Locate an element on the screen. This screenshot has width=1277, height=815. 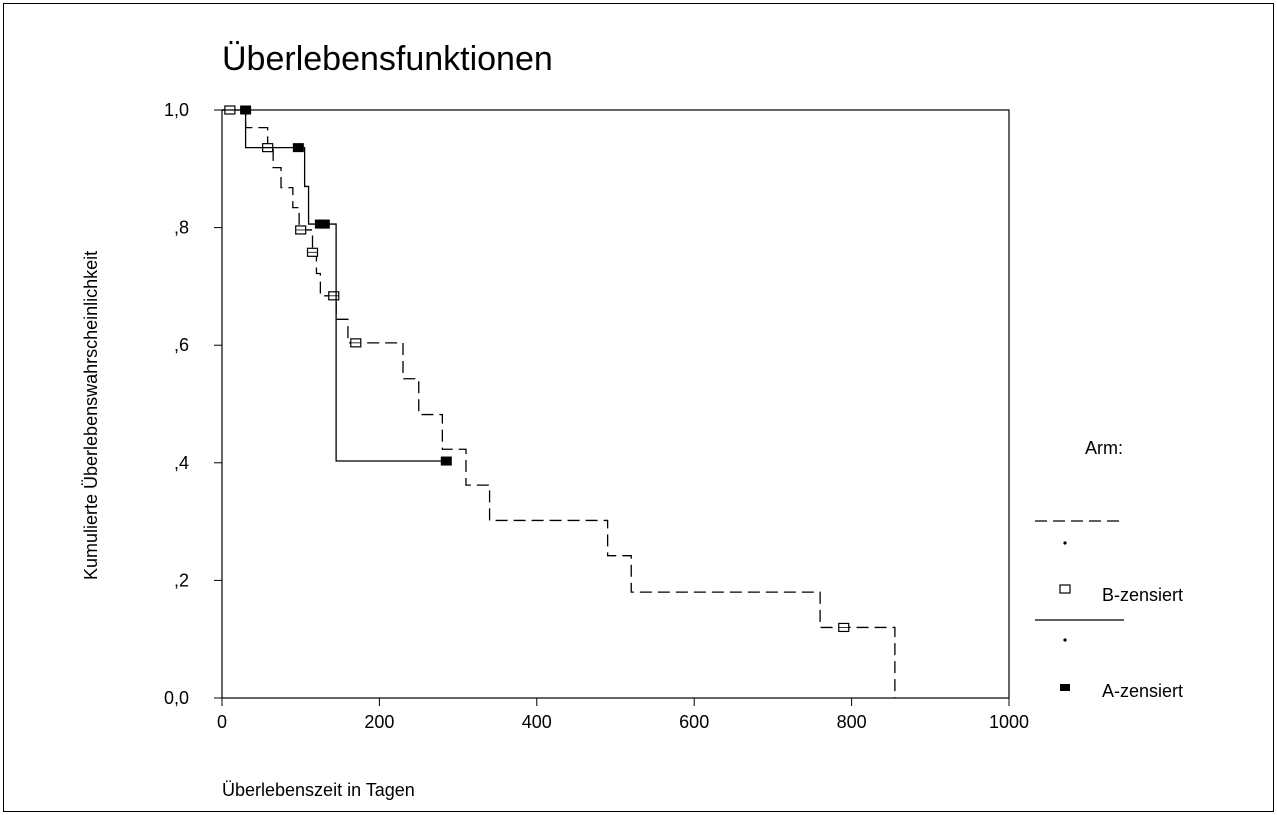
legend-label-a: A-zensiert is located at coordinates (1142, 691).